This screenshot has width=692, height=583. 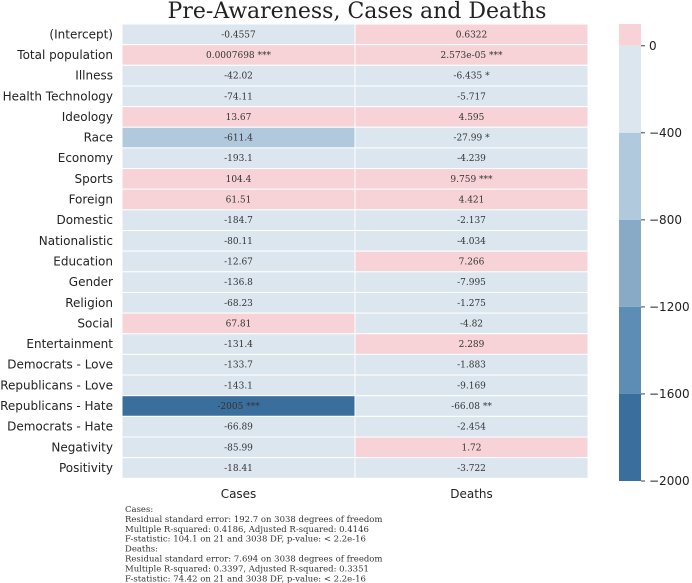 What do you see at coordinates (95, 323) in the screenshot?
I see `row-label: Social` at bounding box center [95, 323].